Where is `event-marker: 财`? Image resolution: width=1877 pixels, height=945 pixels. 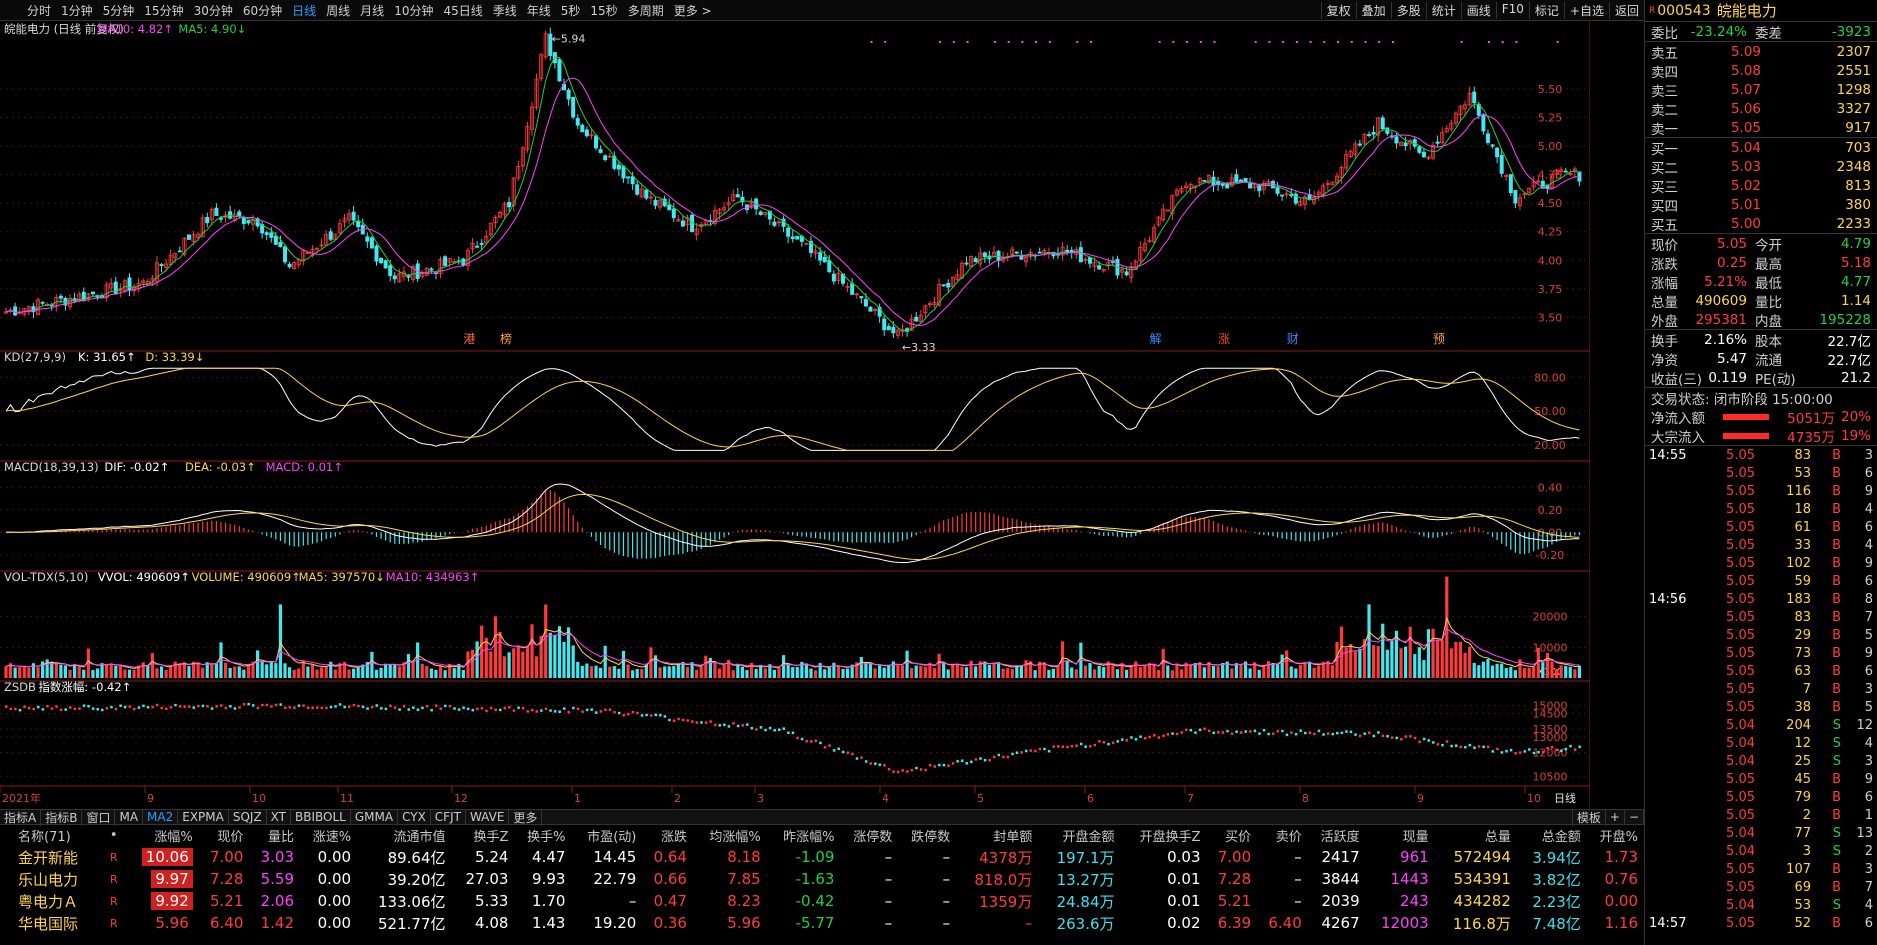 event-marker: 财 is located at coordinates (1293, 339).